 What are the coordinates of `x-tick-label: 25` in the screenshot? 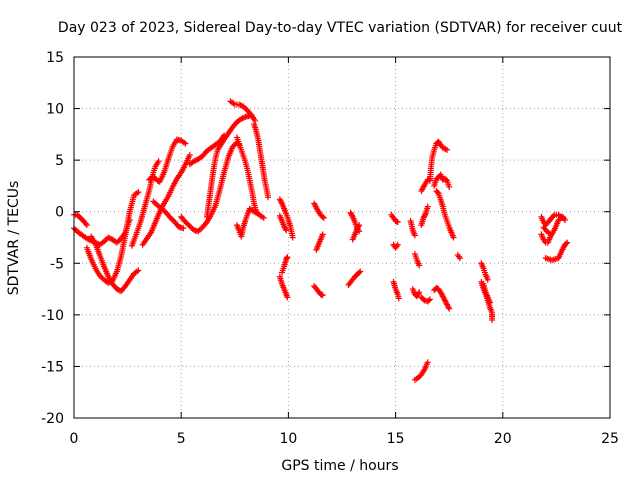 It's located at (610, 439).